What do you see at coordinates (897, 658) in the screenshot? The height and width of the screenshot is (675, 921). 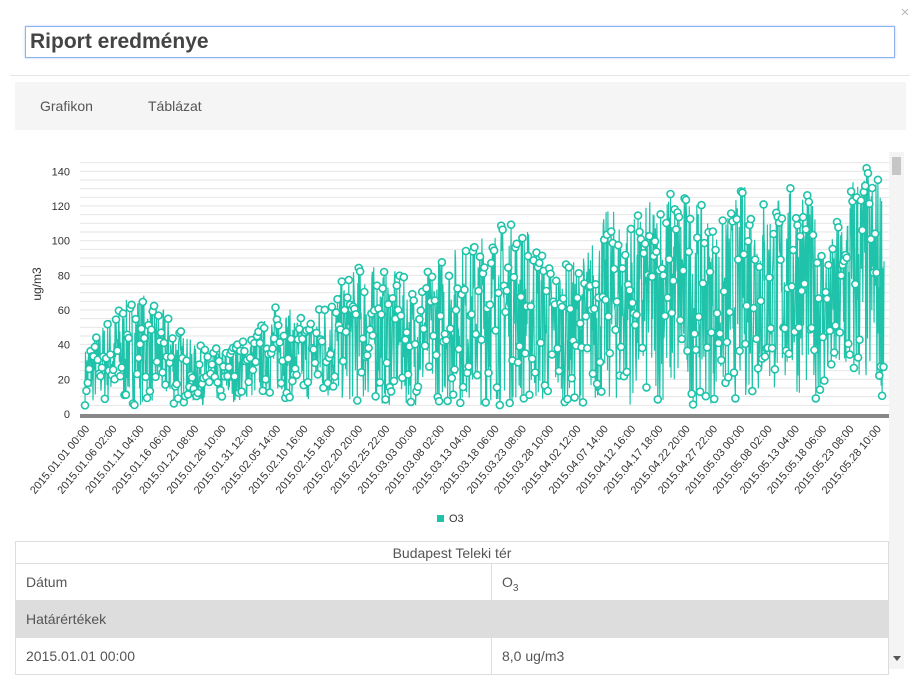 I see `scroll-down-arrow-icon` at bounding box center [897, 658].